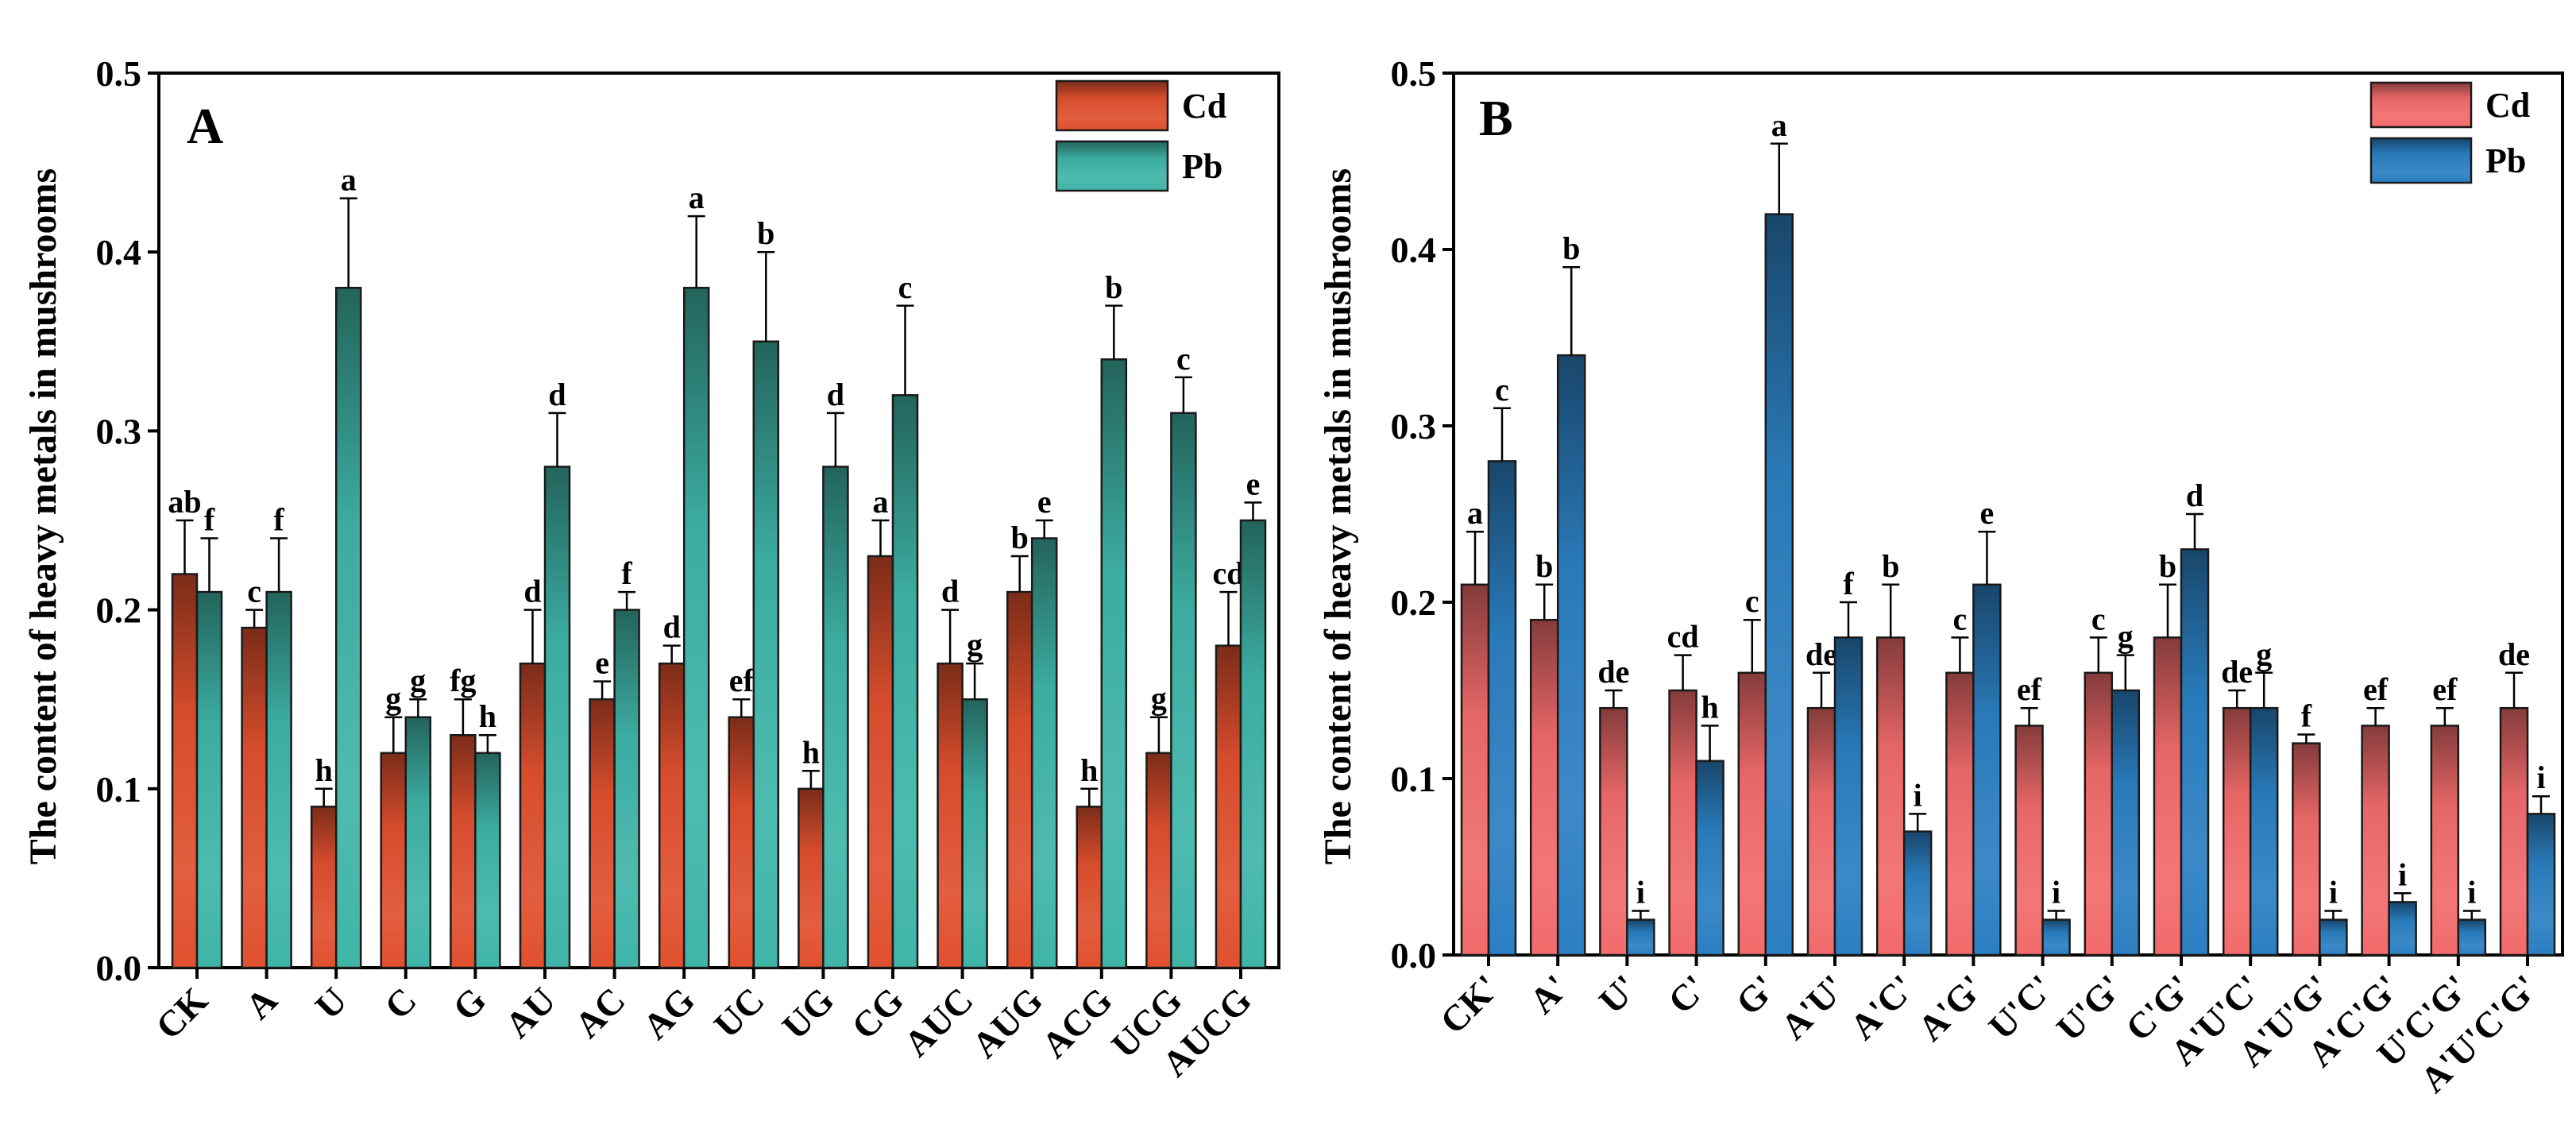 This screenshot has width=2576, height=1125. I want to click on letter-b-pb-0: c, so click(1502, 390).